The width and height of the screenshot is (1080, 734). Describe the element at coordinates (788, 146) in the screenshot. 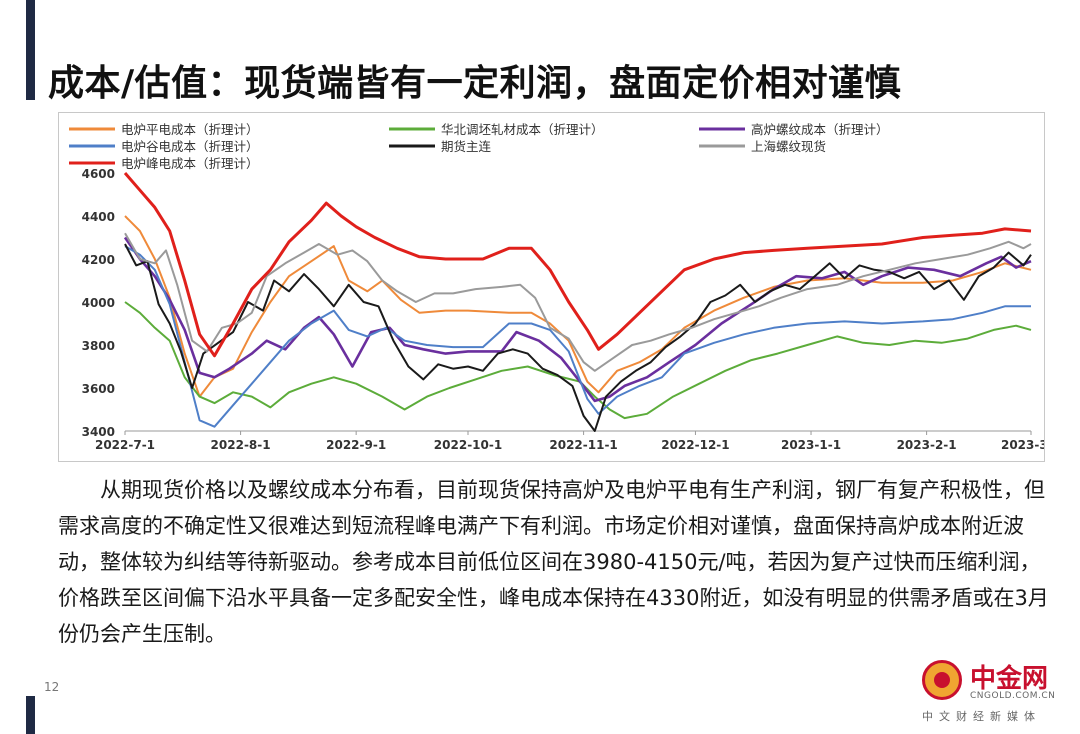

I see `legend-entry: 上海螺纹现货` at that location.